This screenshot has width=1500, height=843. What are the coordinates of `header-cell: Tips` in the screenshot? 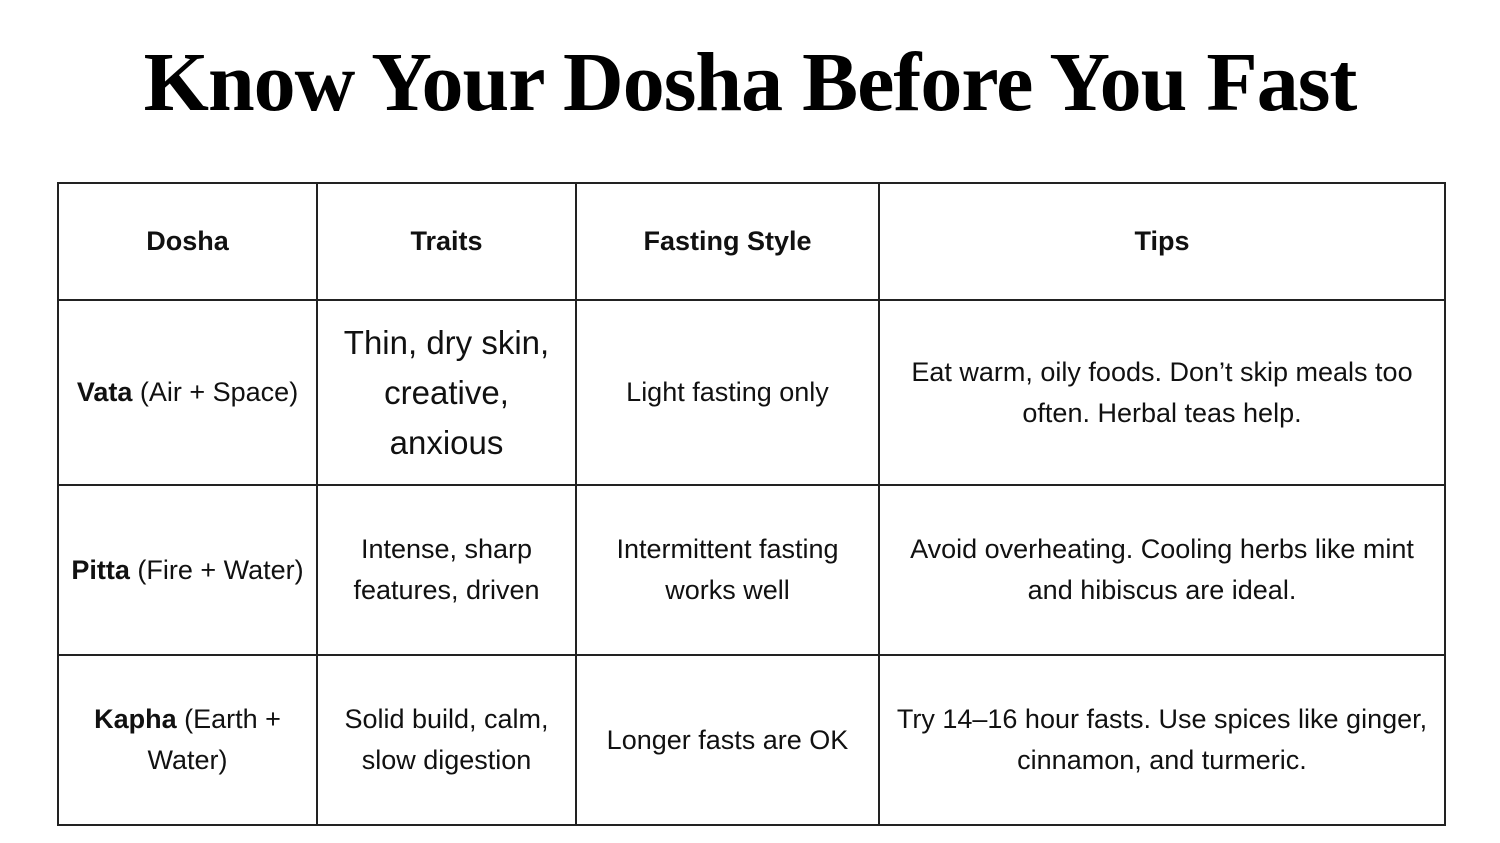 It's located at (1162, 241).